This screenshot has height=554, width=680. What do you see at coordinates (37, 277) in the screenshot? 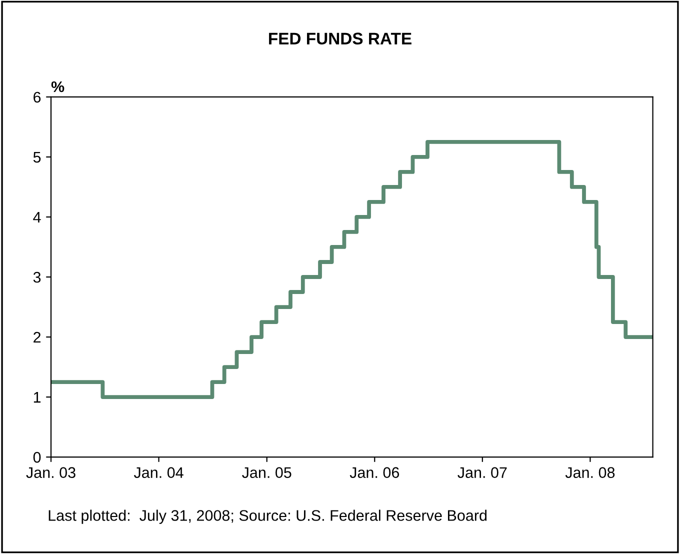
I see `y-tick-label: 3` at bounding box center [37, 277].